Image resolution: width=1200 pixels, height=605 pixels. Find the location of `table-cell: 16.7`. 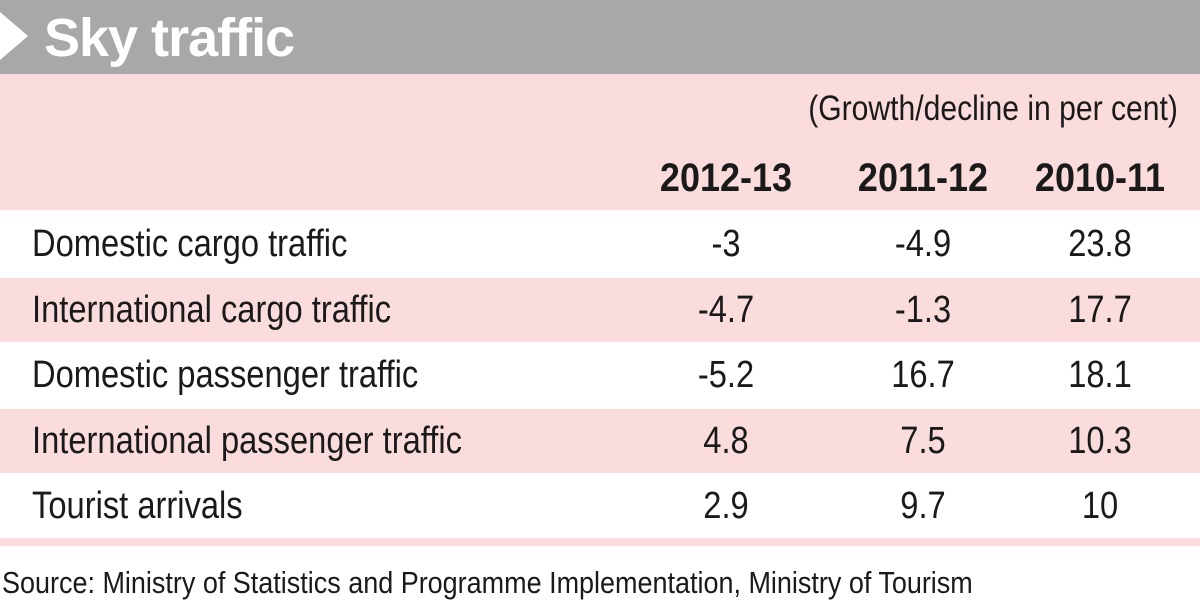

table-cell: 16.7 is located at coordinates (923, 375).